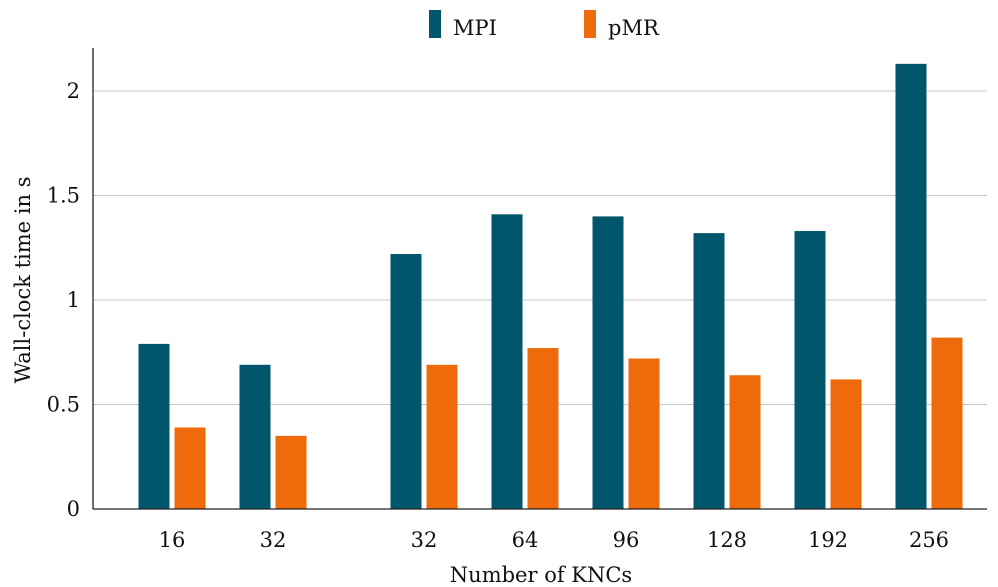 The height and width of the screenshot is (587, 998). Describe the element at coordinates (541, 575) in the screenshot. I see `x-axis-title: Number of KNCs` at that location.